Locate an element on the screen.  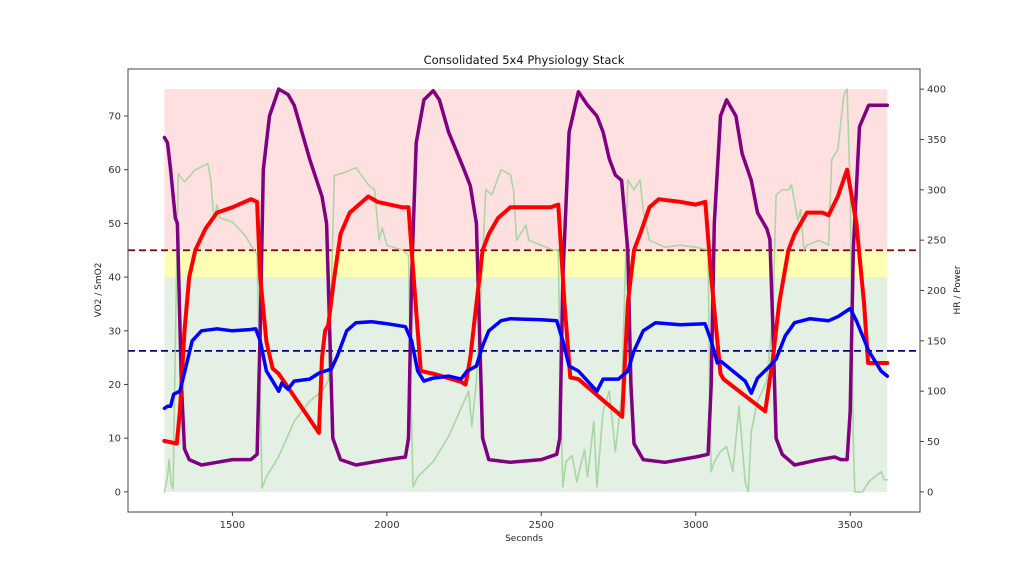
x-axis: 1500 2000 2500 3000 3500 is located at coordinates (541, 521).